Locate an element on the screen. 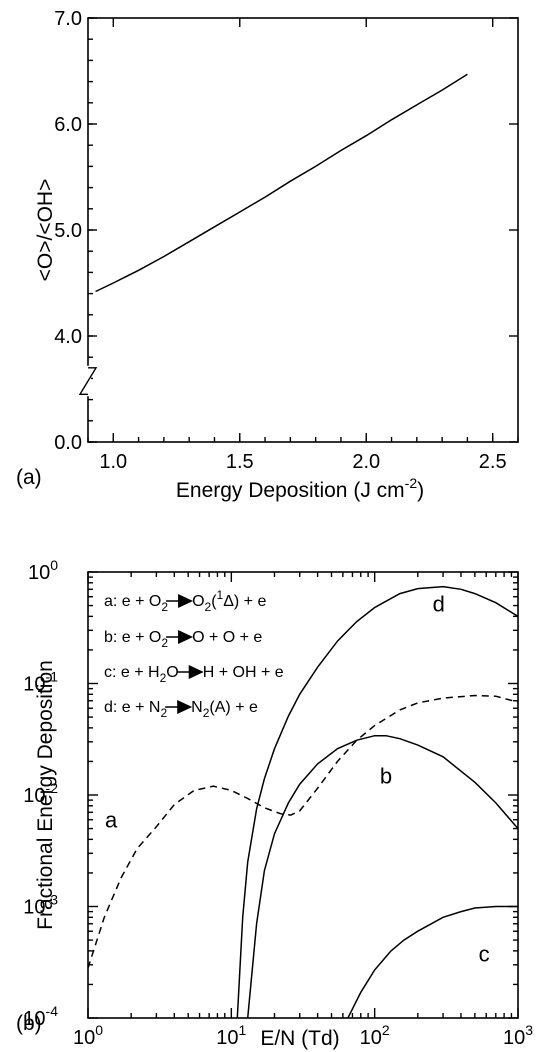  panel-b-y-axis-label: Fractional Energy Deposition is located at coordinates (45, 795).